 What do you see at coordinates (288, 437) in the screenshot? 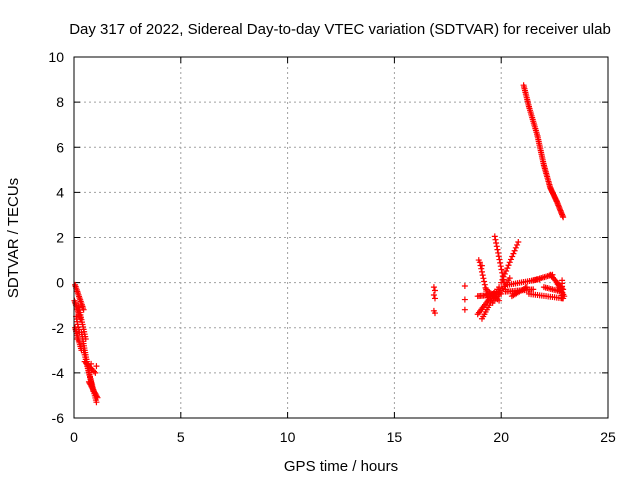
I see `x-tick-label: 10` at bounding box center [288, 437].